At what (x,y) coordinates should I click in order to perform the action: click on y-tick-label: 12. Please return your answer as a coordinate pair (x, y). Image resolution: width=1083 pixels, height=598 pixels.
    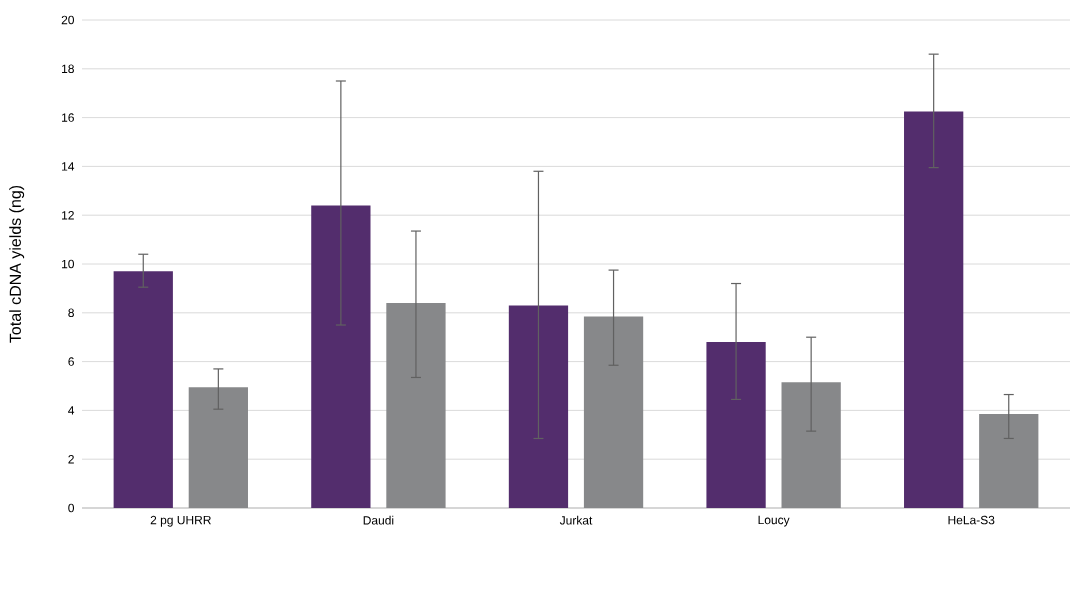
    Looking at the image, I should click on (68, 215).